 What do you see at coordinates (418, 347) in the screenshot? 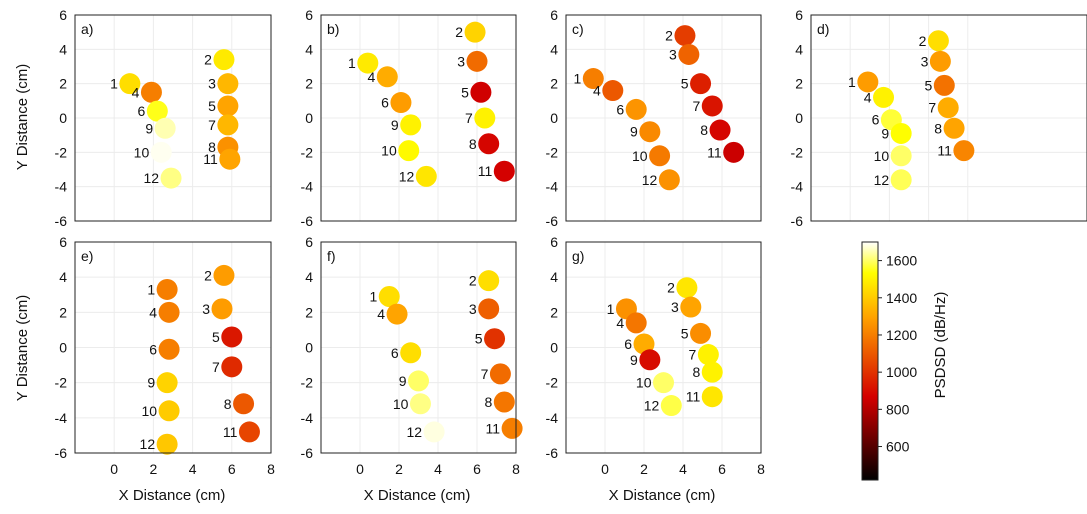
I see `panel-frame` at bounding box center [418, 347].